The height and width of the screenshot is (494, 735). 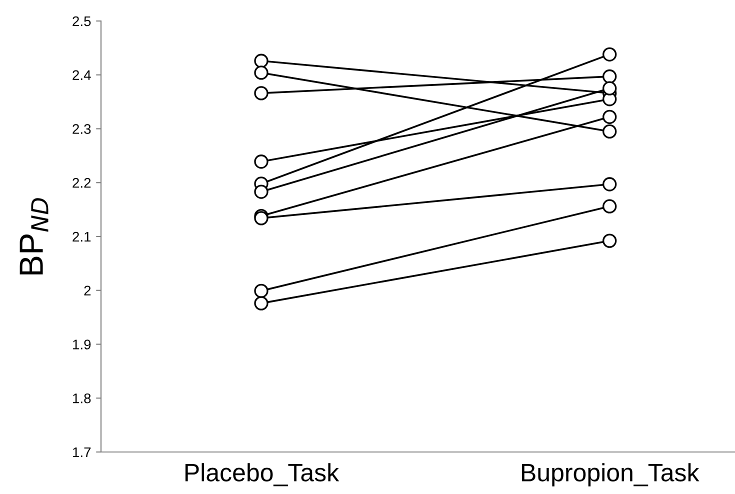 What do you see at coordinates (81, 75) in the screenshot?
I see `y-tick-label: 2.4` at bounding box center [81, 75].